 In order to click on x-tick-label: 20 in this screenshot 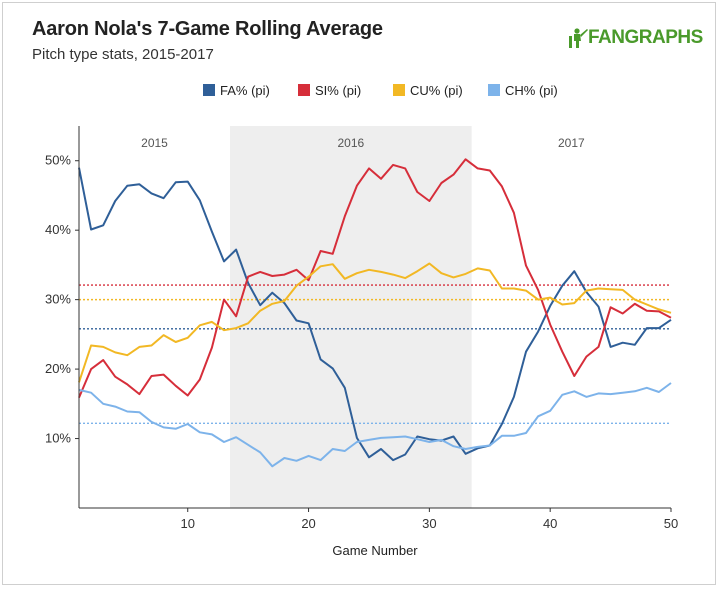, I will do `click(308, 523)`.